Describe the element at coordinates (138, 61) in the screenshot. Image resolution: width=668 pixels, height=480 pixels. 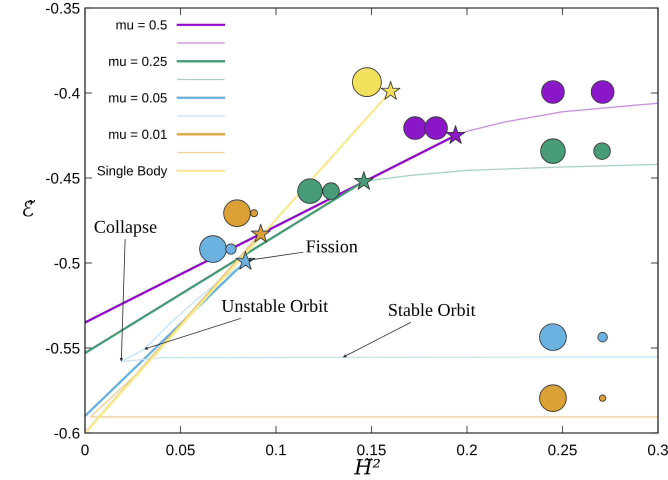
I see `legend-label: mu = 0.25` at that location.